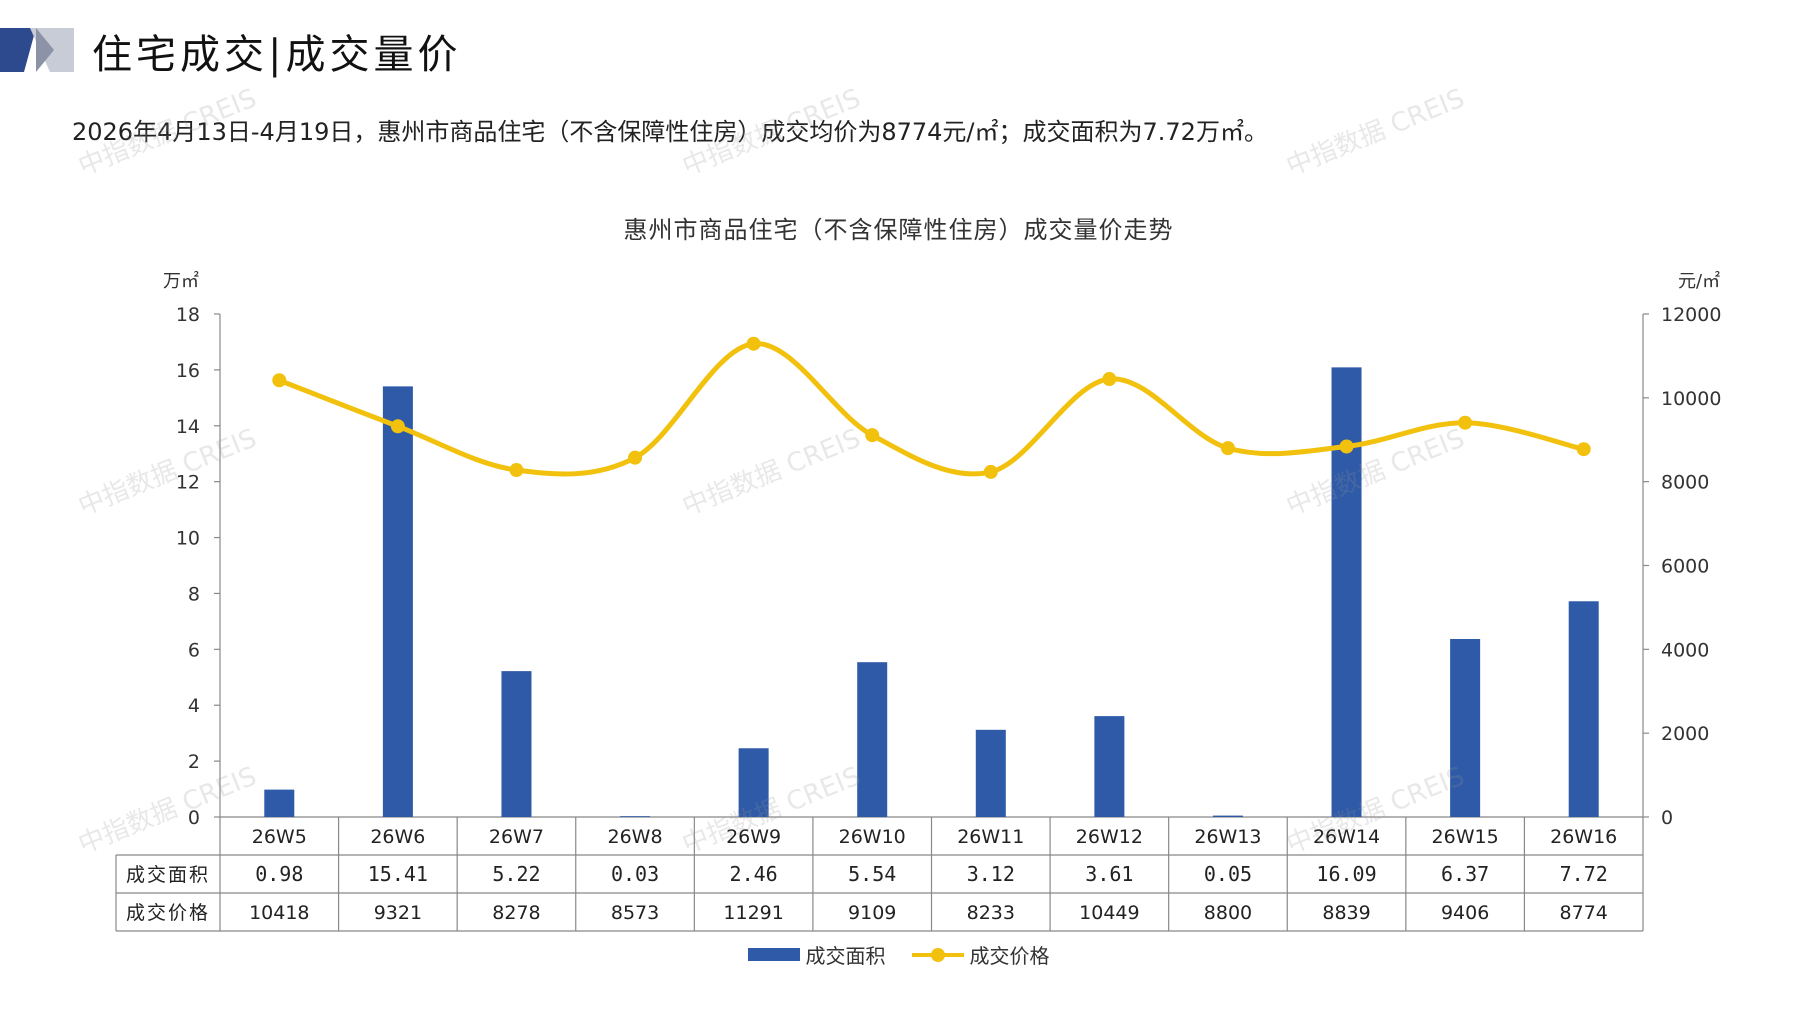 This screenshot has width=1797, height=1010. Describe the element at coordinates (279, 913) in the screenshot. I see `price-value-label: 10418` at that location.